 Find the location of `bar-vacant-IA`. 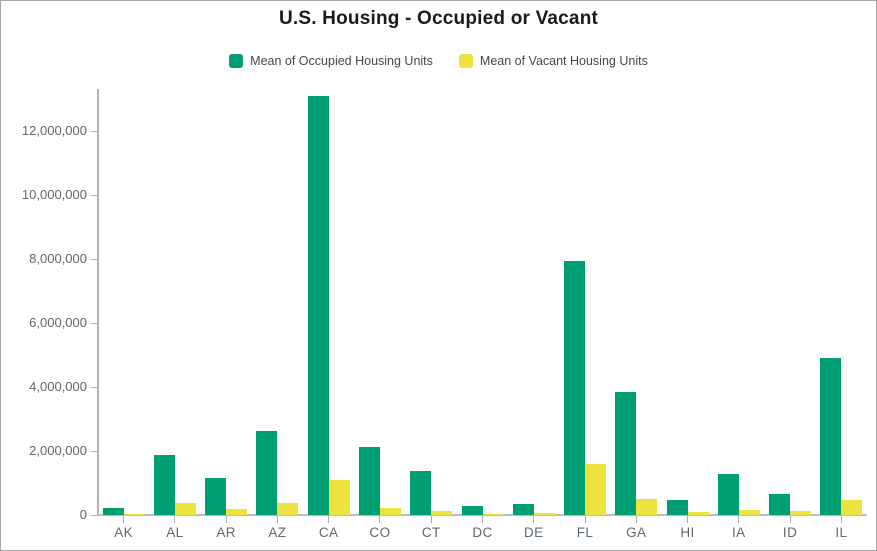

bar-vacant-IA is located at coordinates (749, 512).